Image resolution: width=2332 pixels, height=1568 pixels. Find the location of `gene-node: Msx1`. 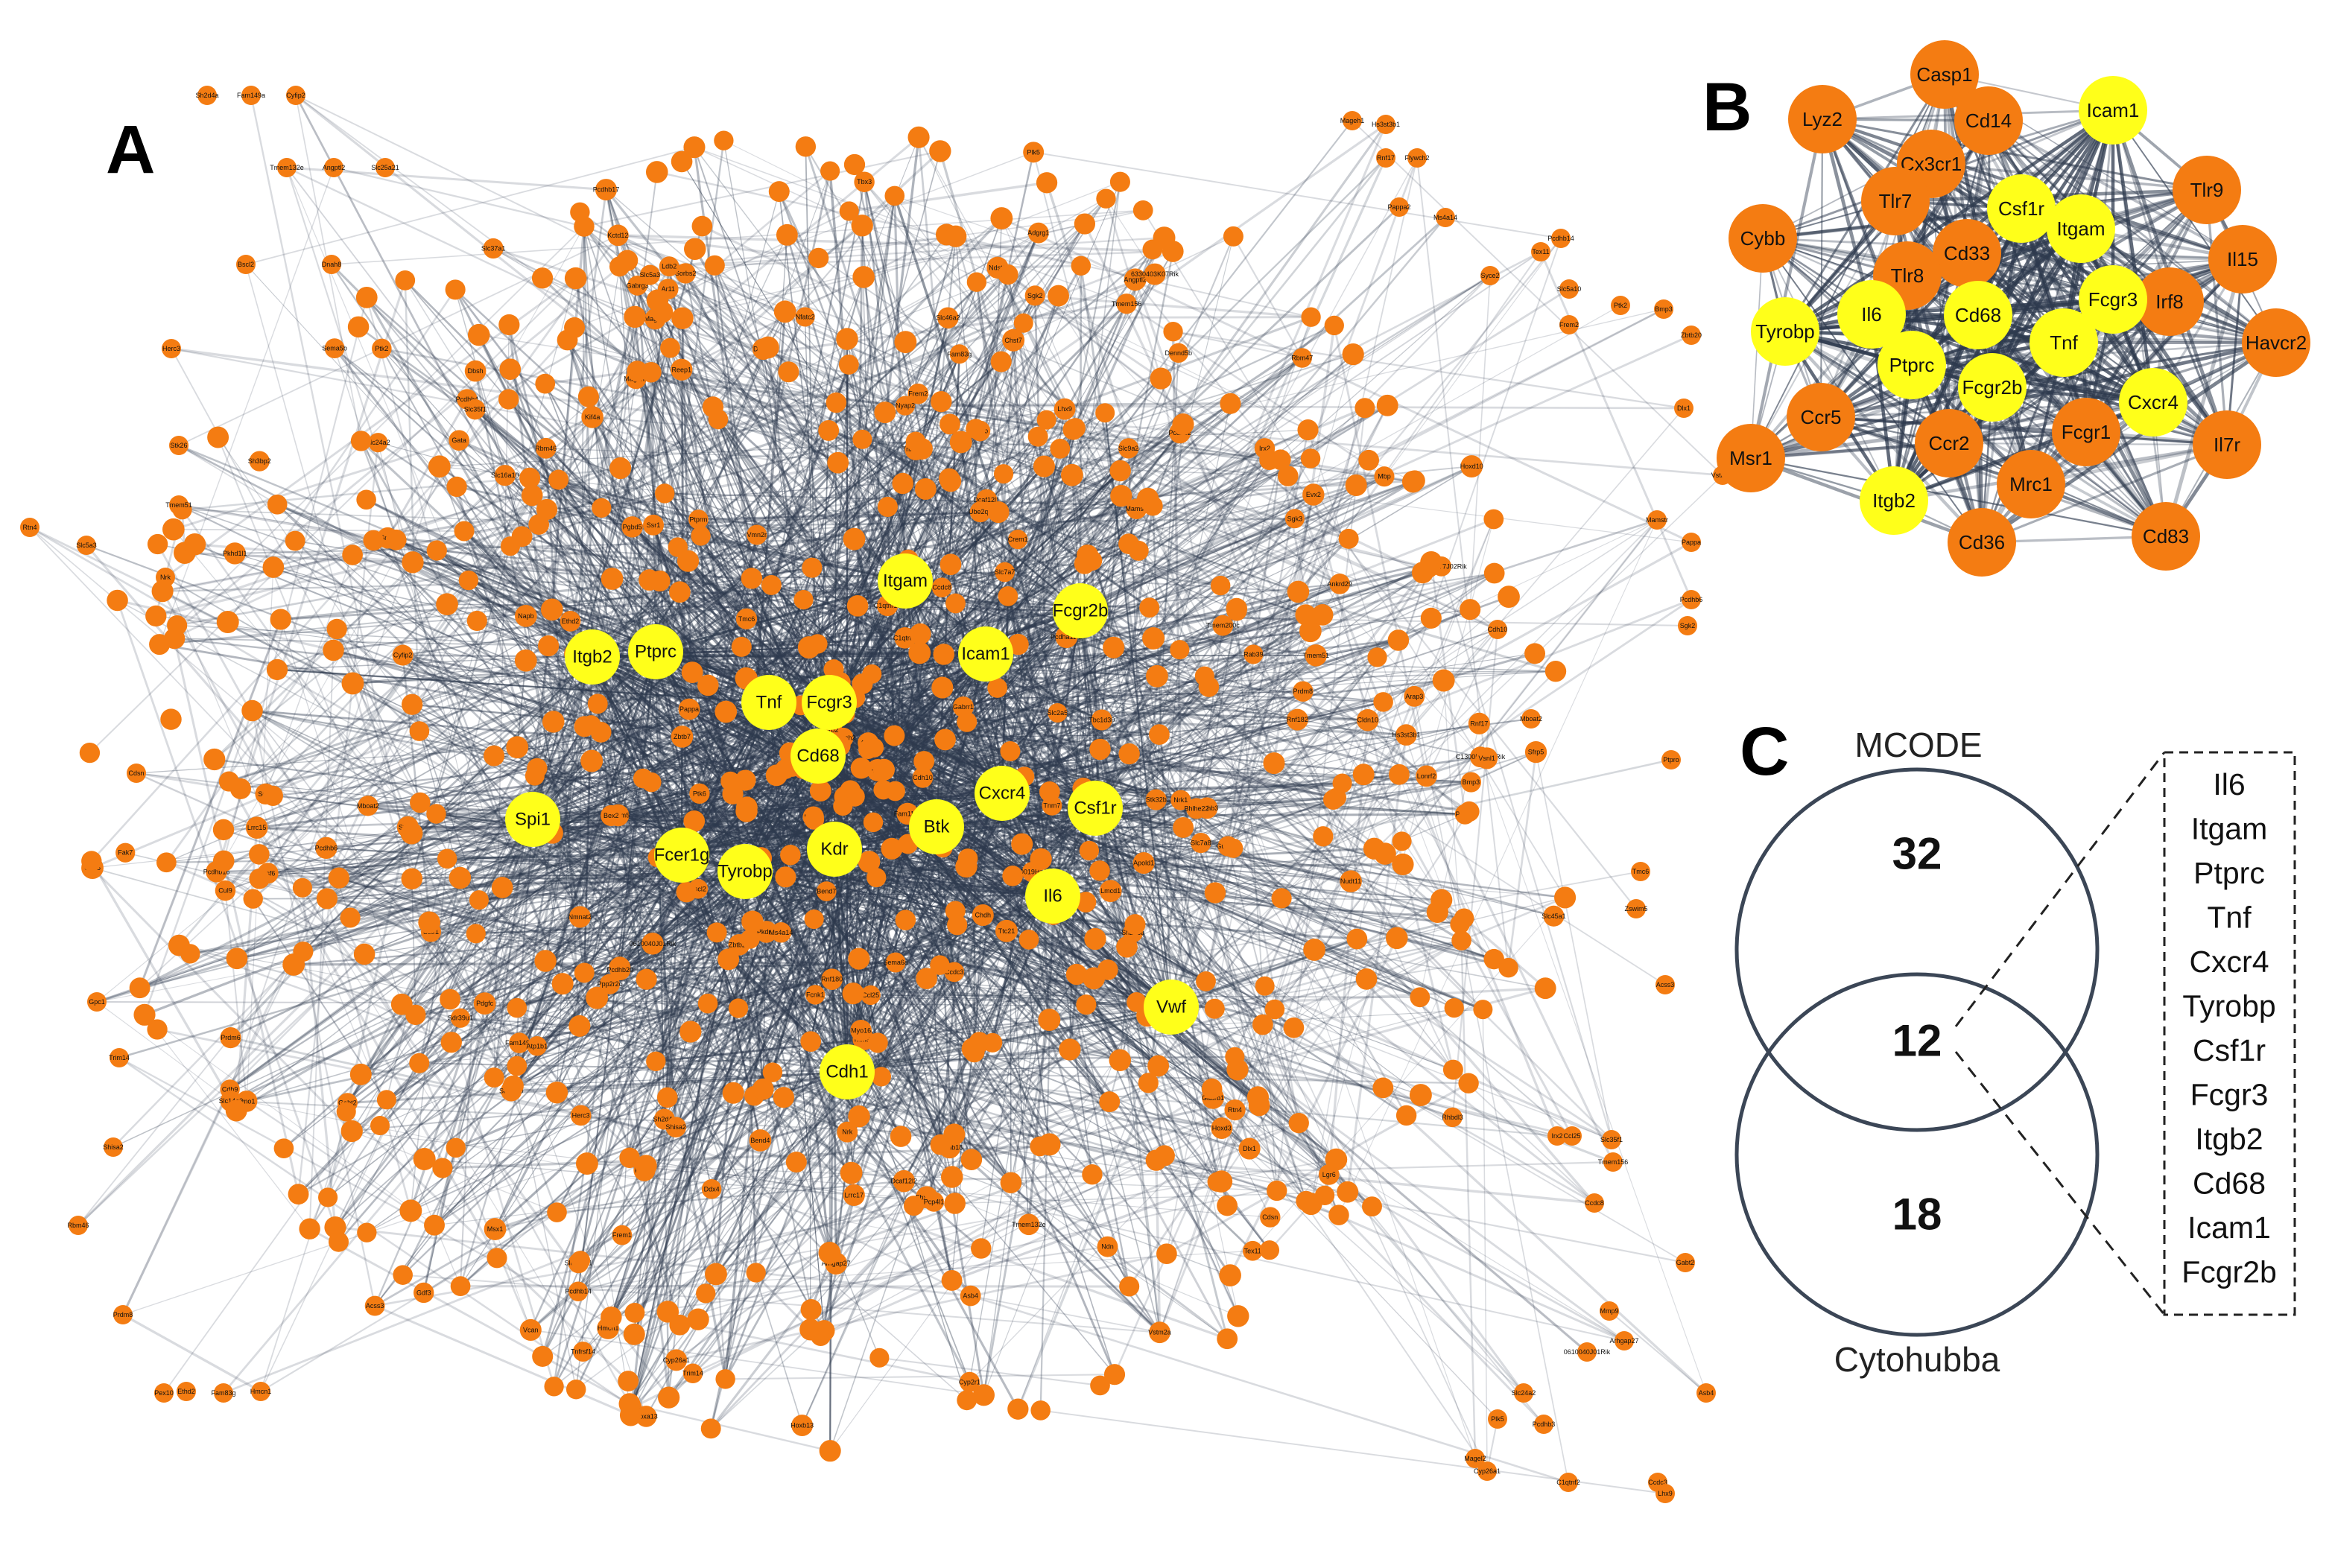

gene-node: Msx1 is located at coordinates (495, 1229).